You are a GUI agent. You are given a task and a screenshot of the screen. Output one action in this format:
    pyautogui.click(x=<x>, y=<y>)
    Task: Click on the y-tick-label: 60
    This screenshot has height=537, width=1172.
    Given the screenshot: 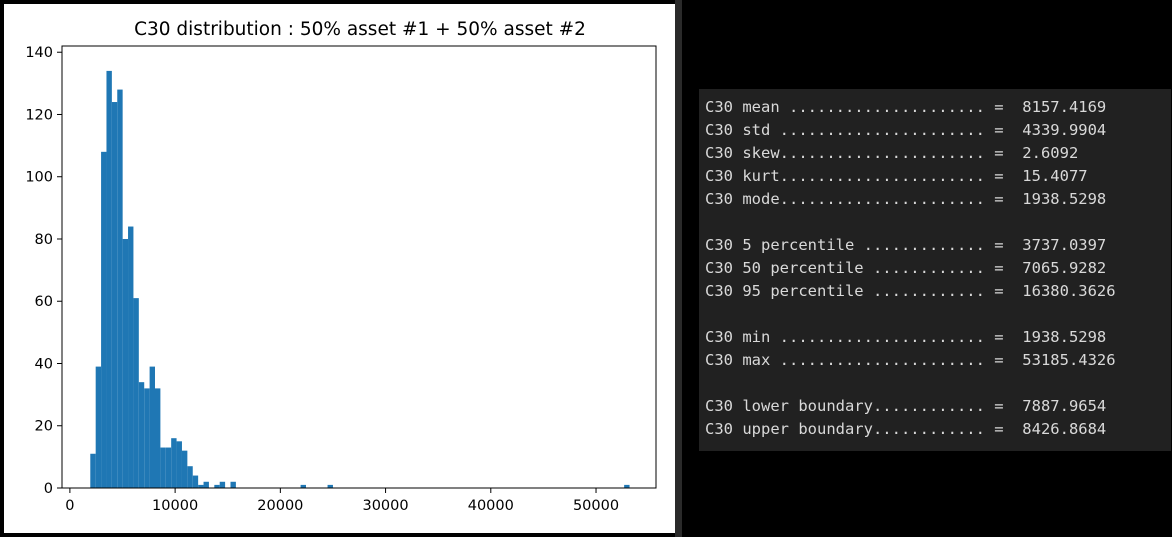 What is the action you would take?
    pyautogui.click(x=44, y=302)
    